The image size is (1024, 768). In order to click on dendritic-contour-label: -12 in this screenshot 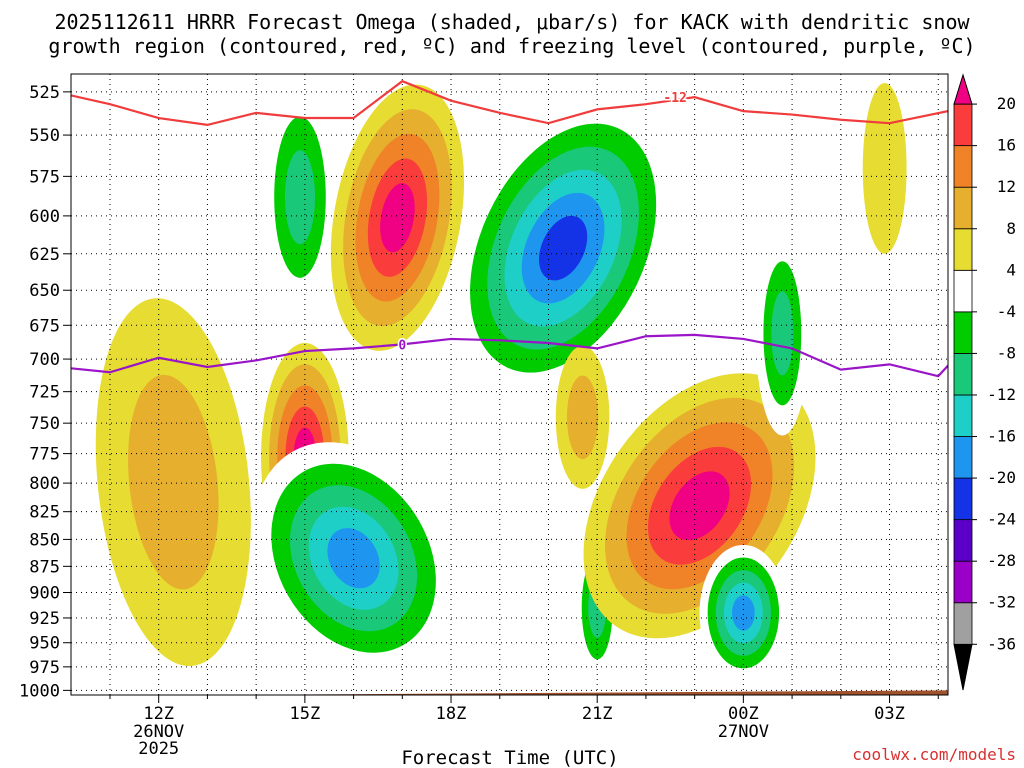, I will do `click(674, 98)`.